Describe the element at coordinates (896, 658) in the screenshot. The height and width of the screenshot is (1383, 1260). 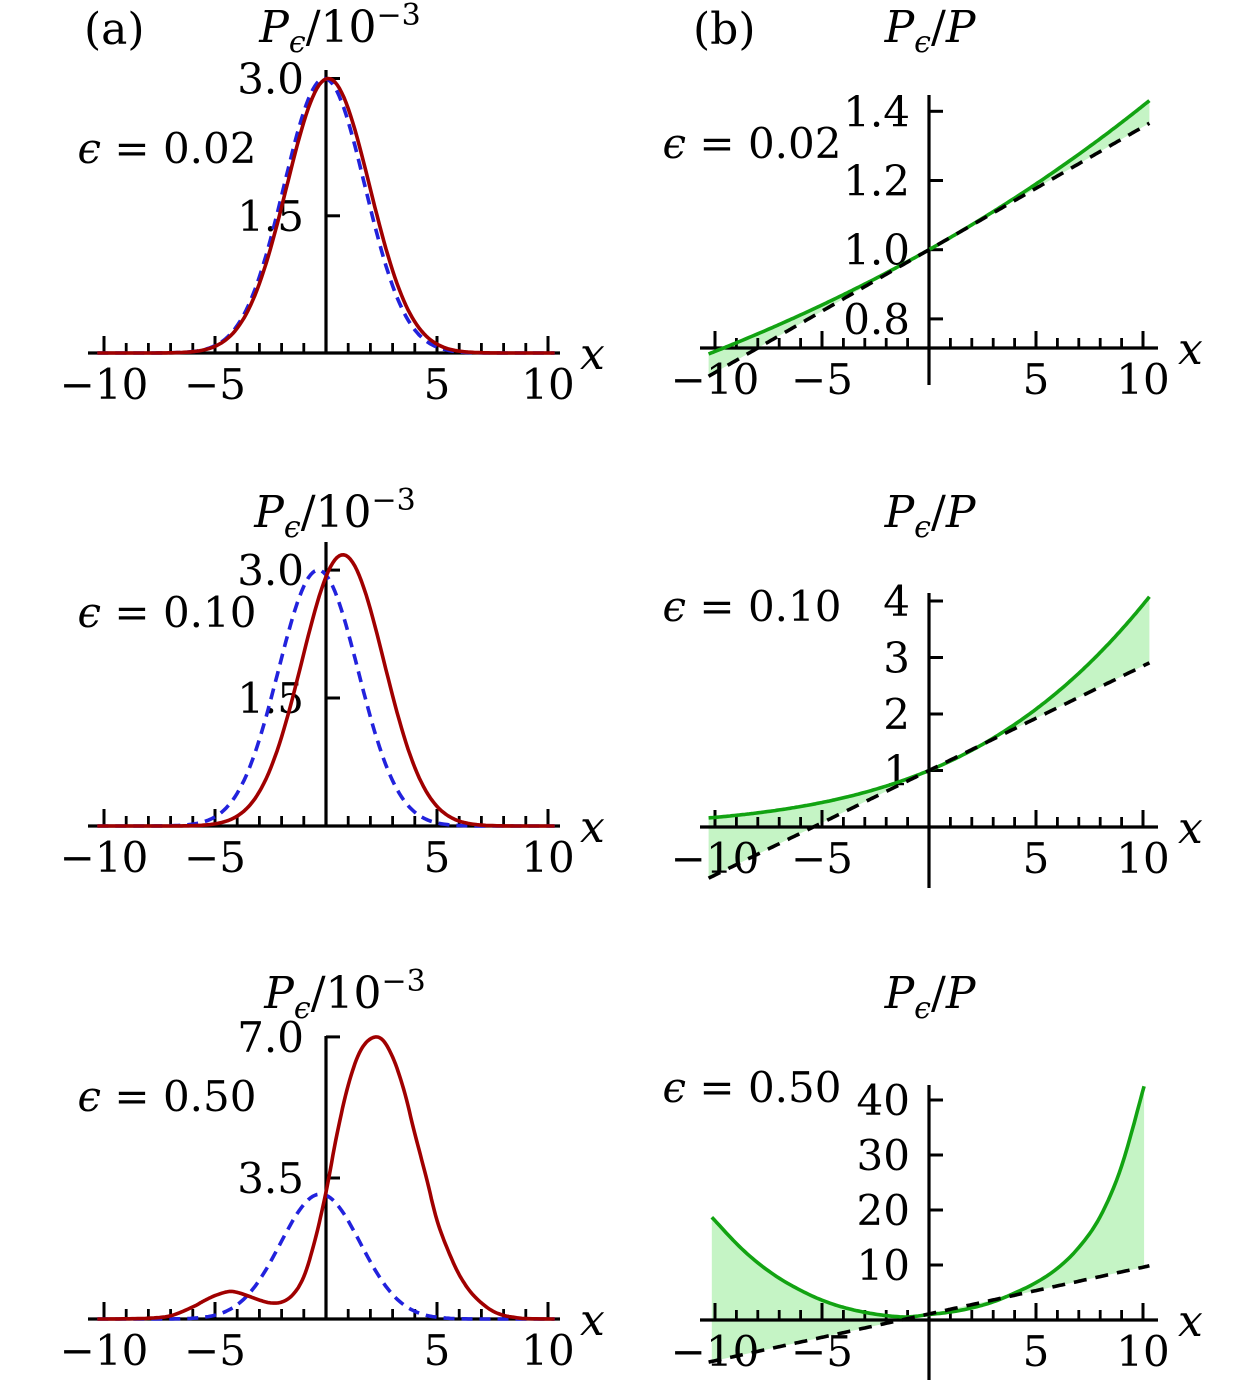
I see `svg-text: 3` at that location.